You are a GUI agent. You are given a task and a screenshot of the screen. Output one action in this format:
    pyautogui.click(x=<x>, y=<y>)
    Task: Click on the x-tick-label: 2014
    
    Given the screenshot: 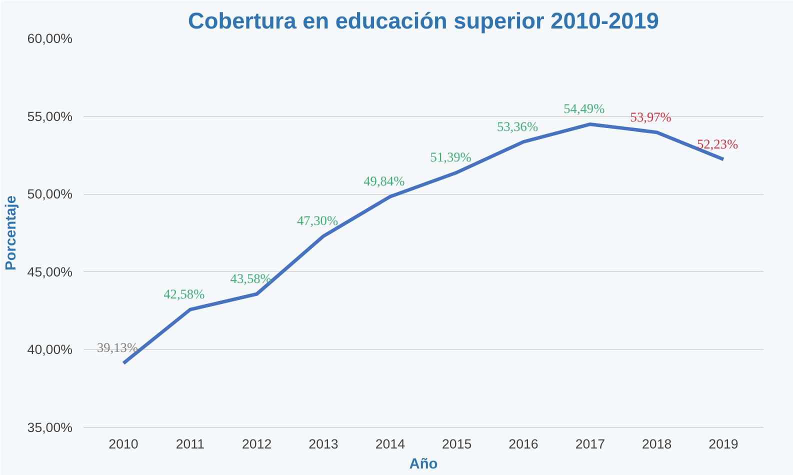 What is the action you would take?
    pyautogui.click(x=390, y=444)
    